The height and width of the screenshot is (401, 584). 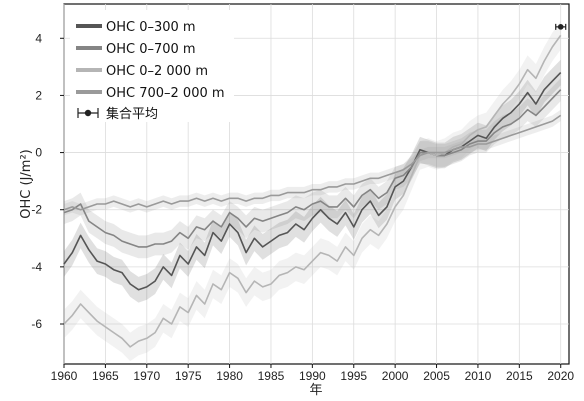 What do you see at coordinates (157, 71) in the screenshot?
I see `legend-label: OHC 0–2 000 m` at bounding box center [157, 71].